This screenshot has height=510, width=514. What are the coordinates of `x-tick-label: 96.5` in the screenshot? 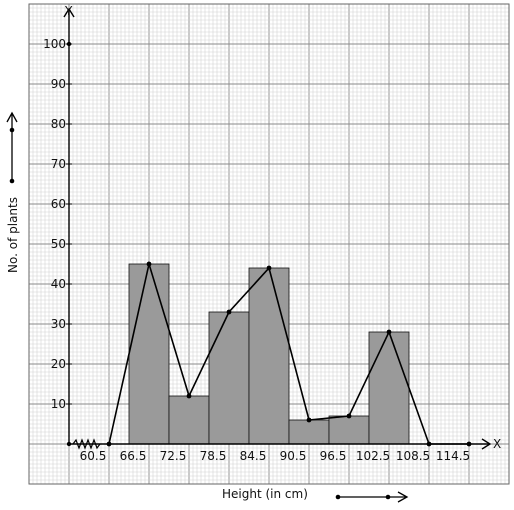 It's located at (333, 456).